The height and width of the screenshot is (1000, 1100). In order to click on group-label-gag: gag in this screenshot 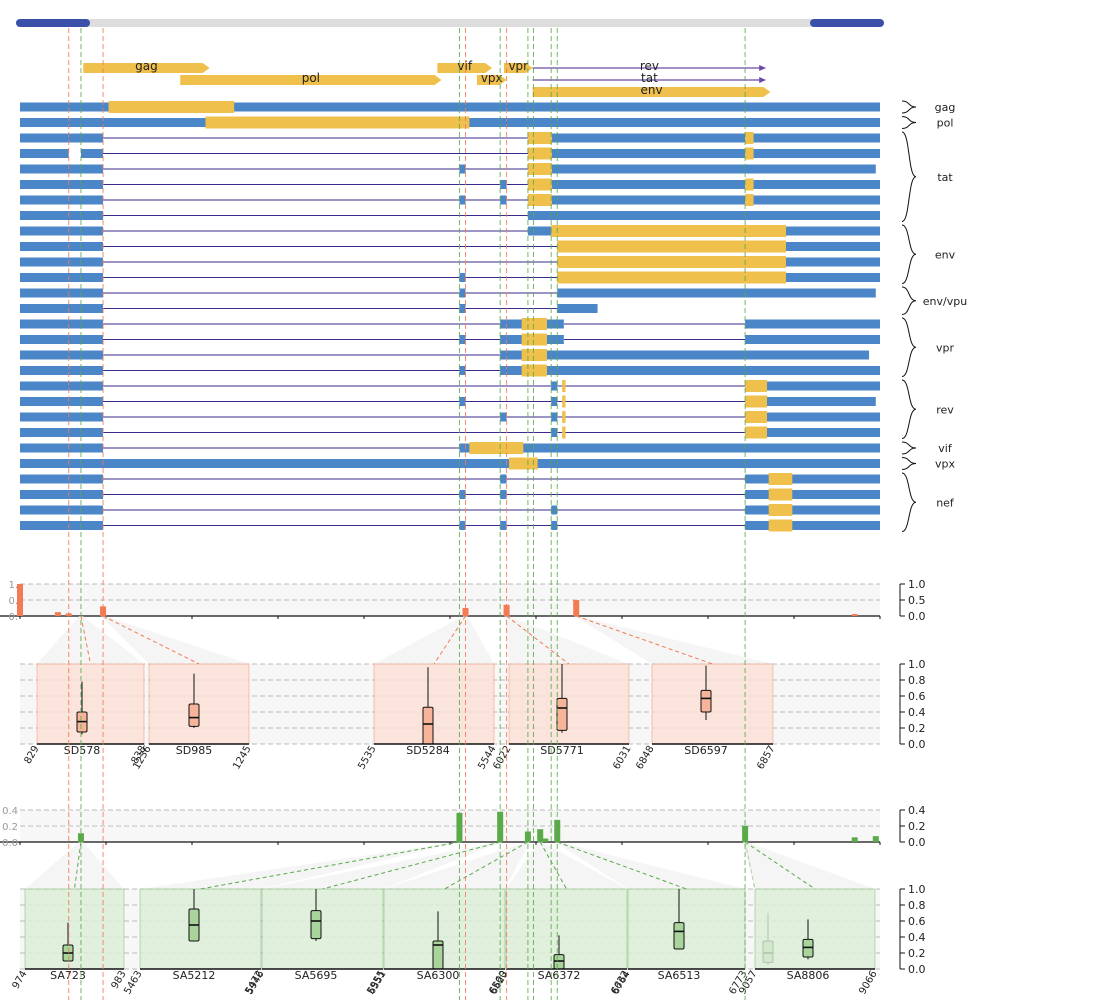, I will do `click(945, 107)`.